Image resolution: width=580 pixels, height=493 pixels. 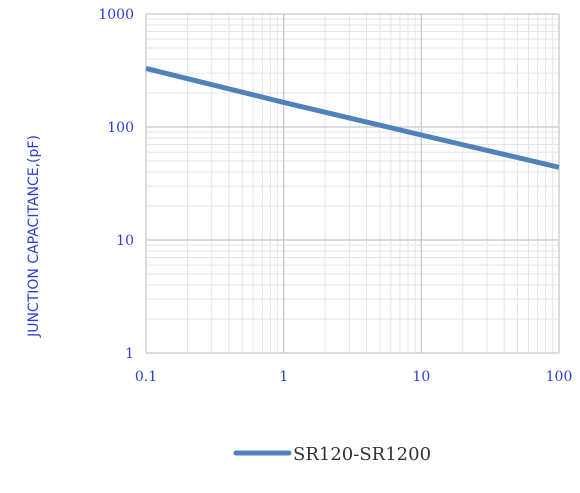 What do you see at coordinates (421, 377) in the screenshot?
I see `x-tick-label: 10` at bounding box center [421, 377].